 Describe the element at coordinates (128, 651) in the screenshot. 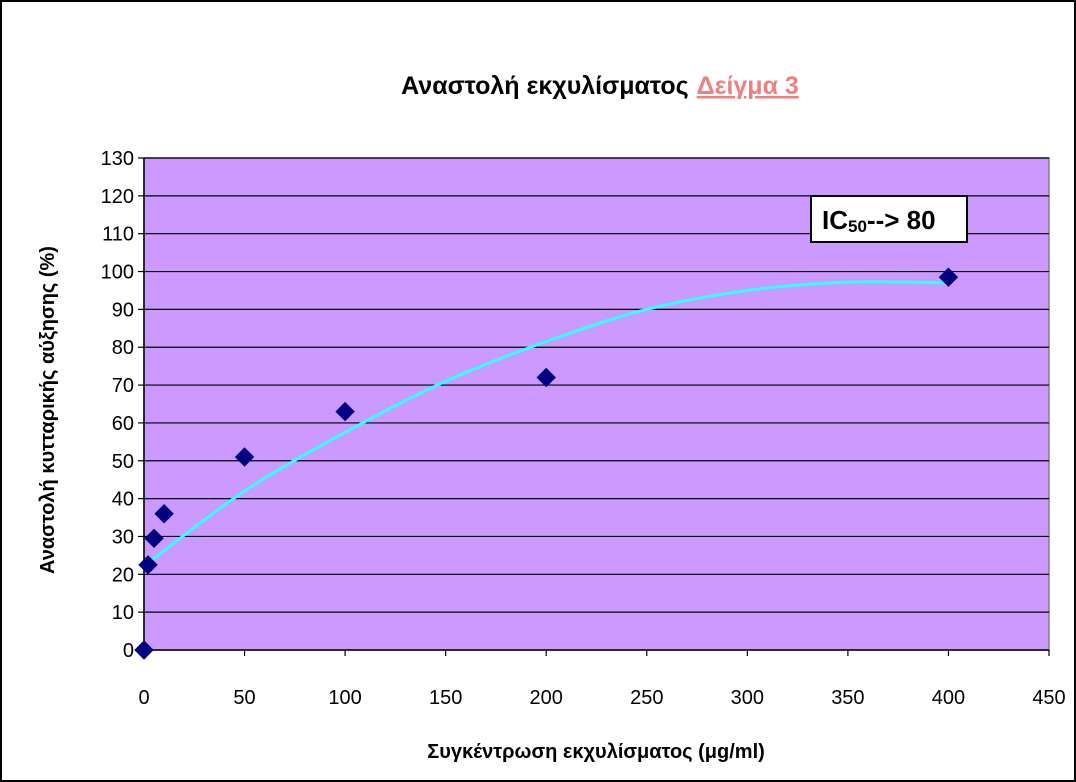

I see `y-tick-label: 0` at that location.